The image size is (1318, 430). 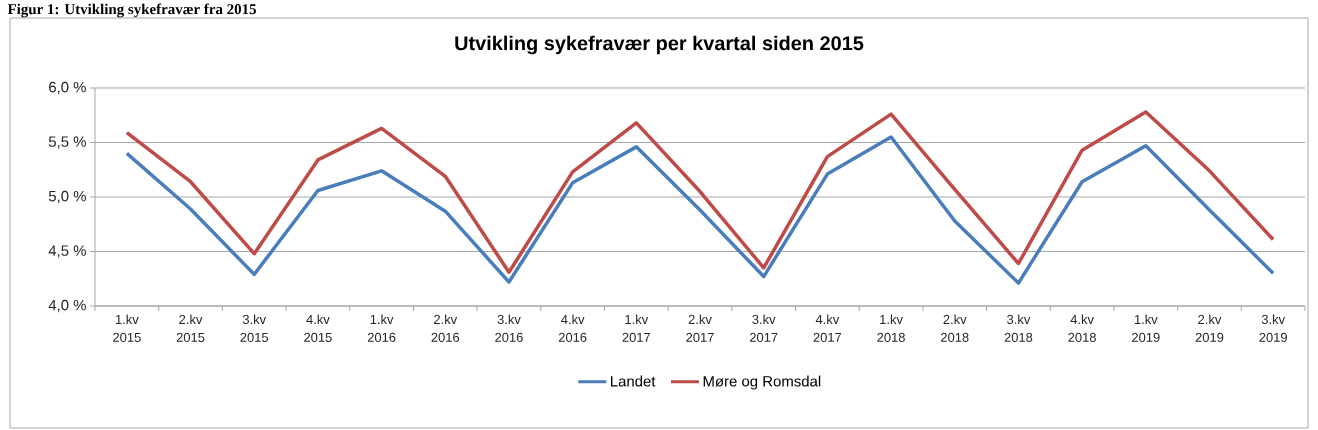 I want to click on y-tick-label: 4,5 %, so click(x=67, y=251).